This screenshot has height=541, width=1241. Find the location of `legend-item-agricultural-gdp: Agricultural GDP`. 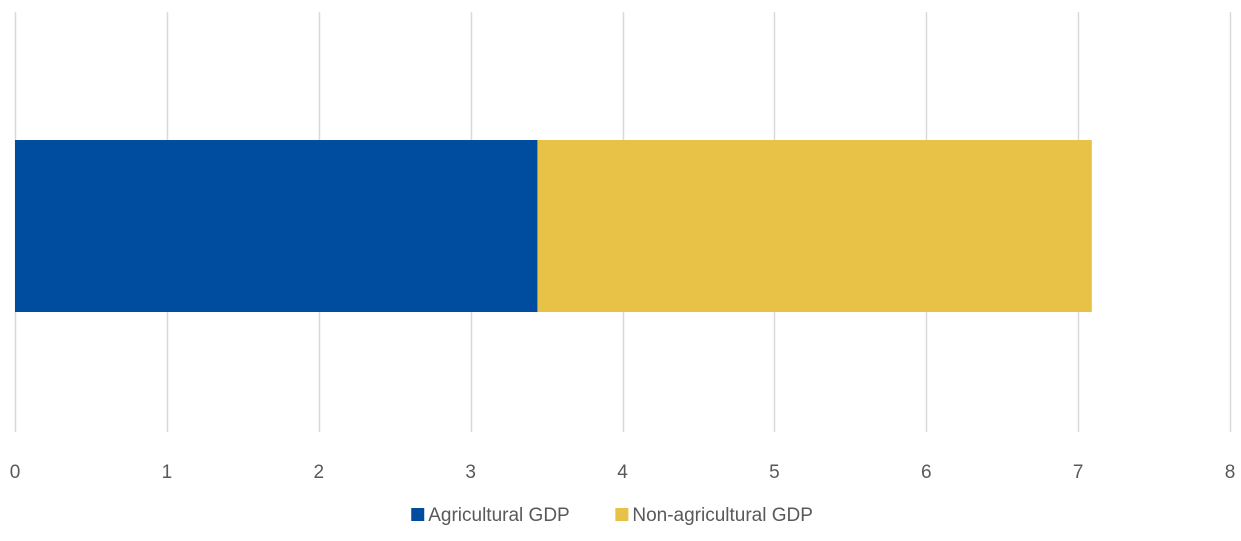

legend-item-agricultural-gdp: Agricultural GDP is located at coordinates (490, 515).